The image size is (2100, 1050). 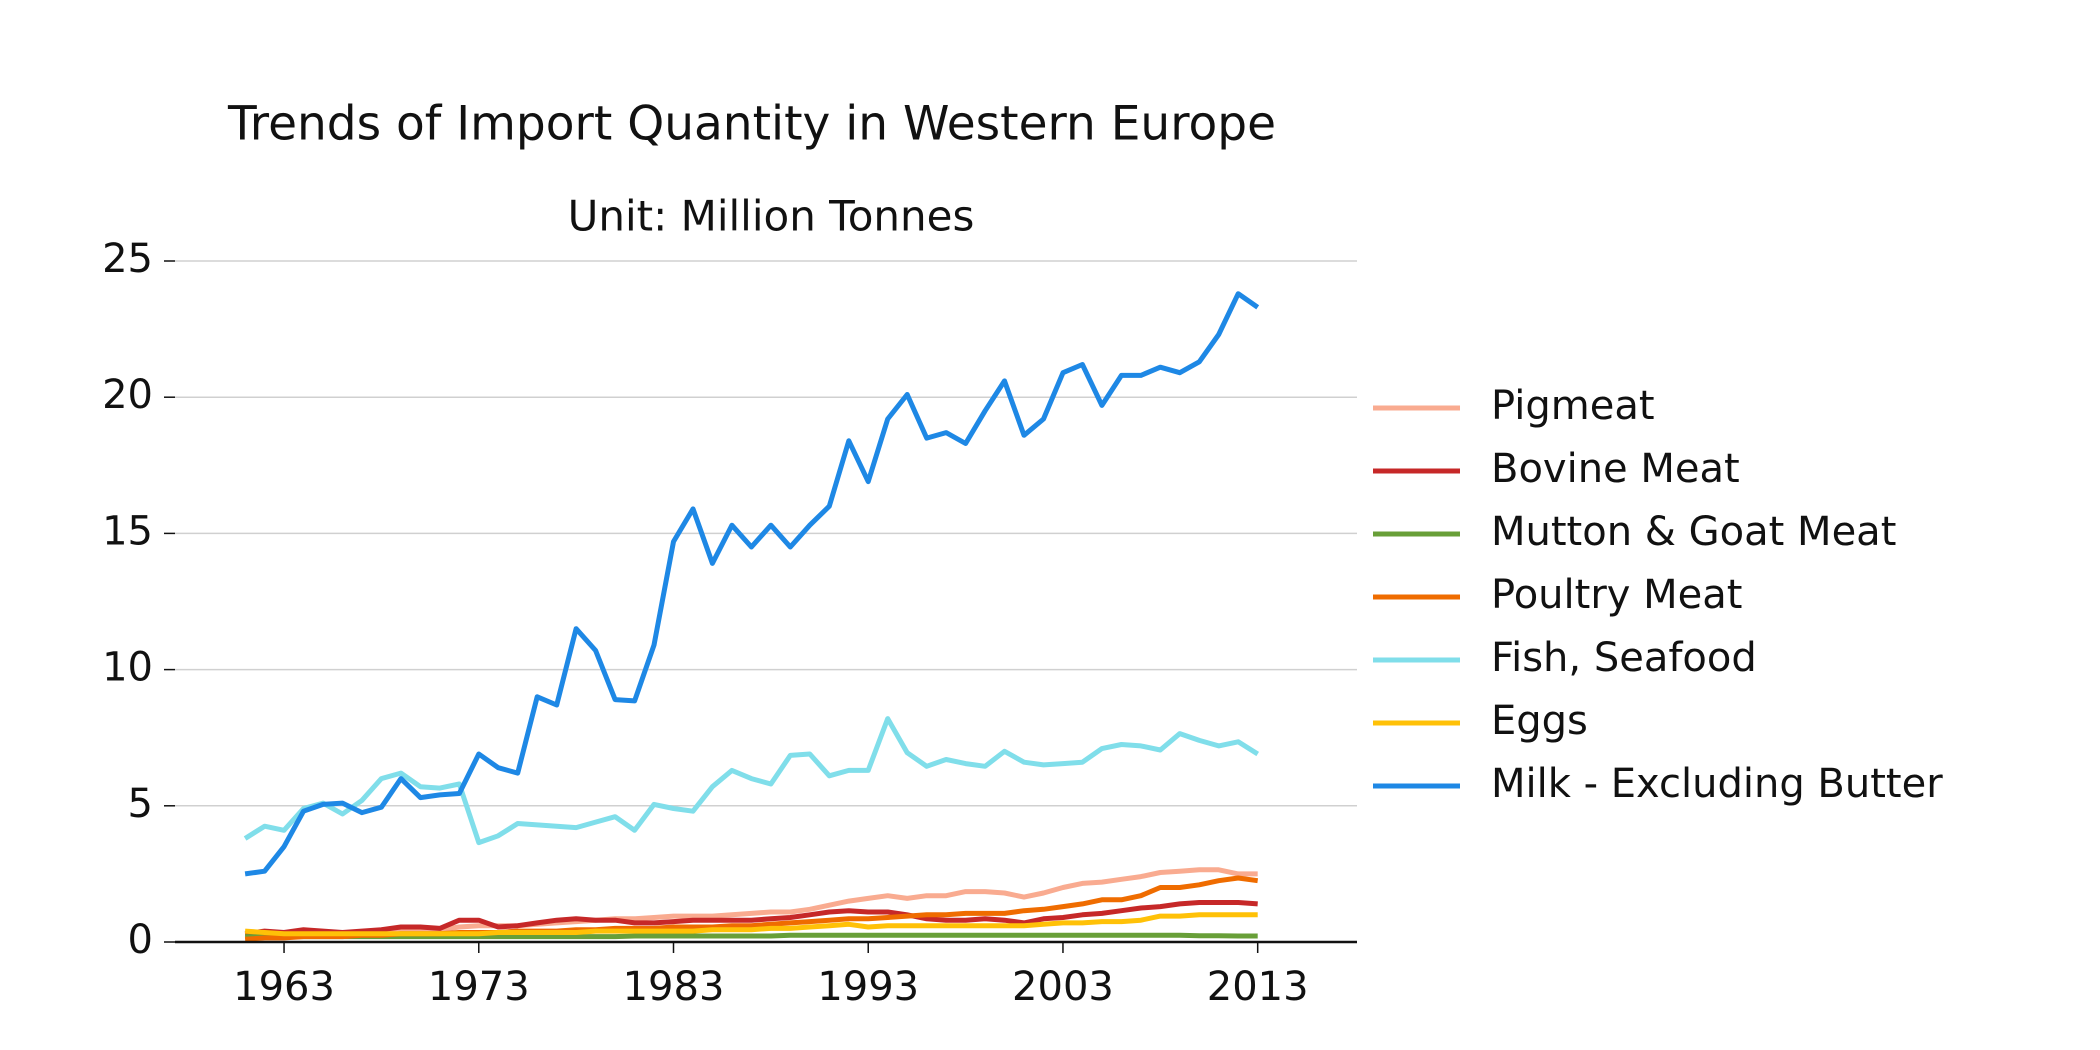 I want to click on y-tick-label: 25, so click(x=127, y=259).